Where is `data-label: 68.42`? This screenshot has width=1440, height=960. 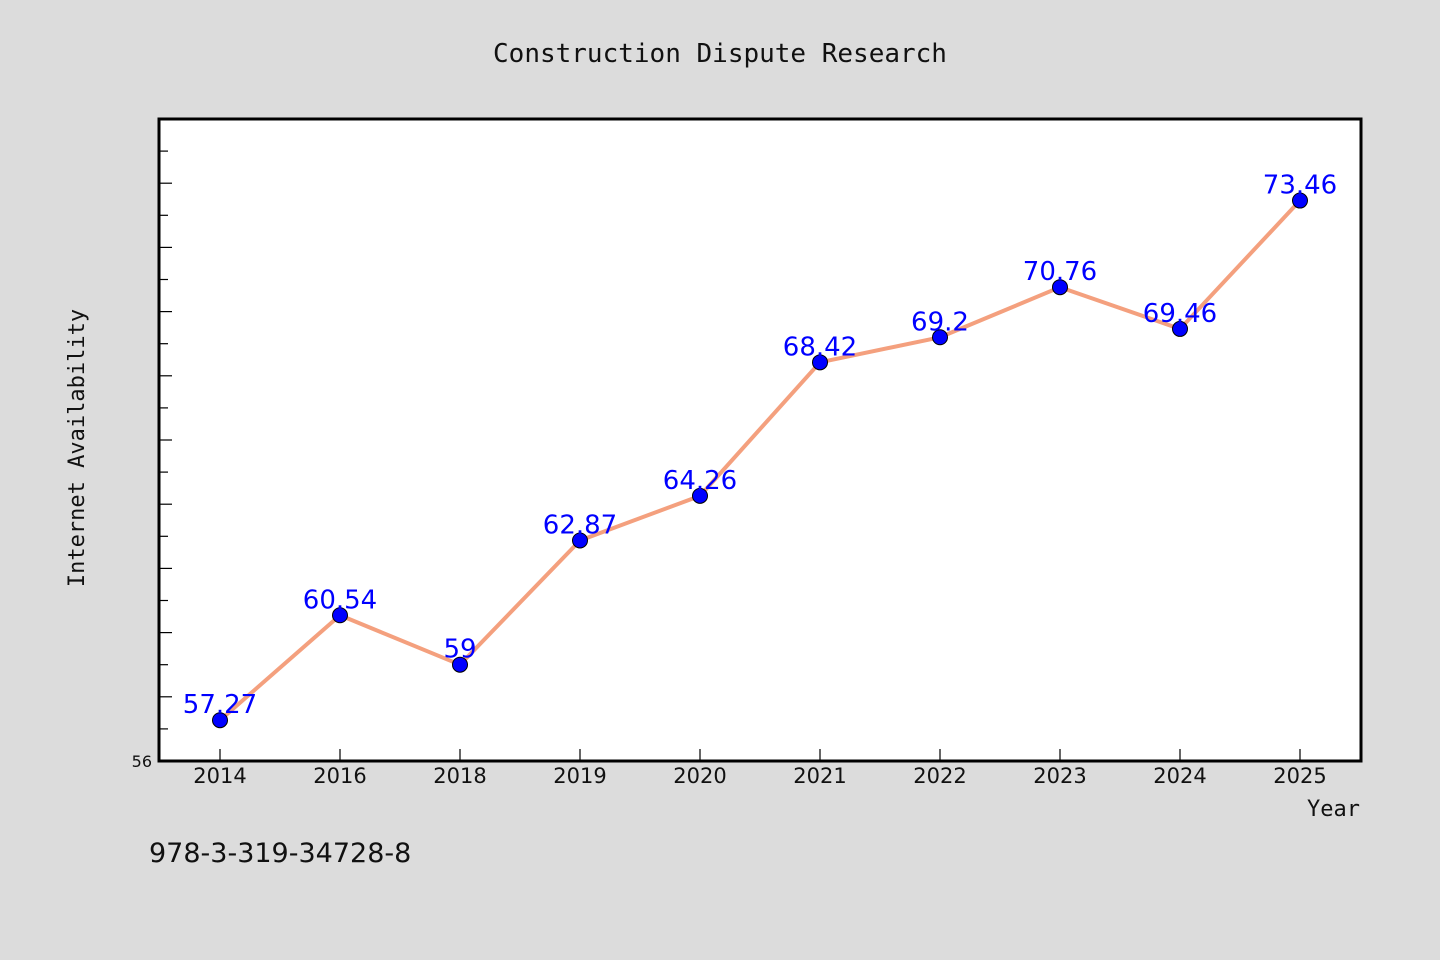 data-label: 68.42 is located at coordinates (820, 347).